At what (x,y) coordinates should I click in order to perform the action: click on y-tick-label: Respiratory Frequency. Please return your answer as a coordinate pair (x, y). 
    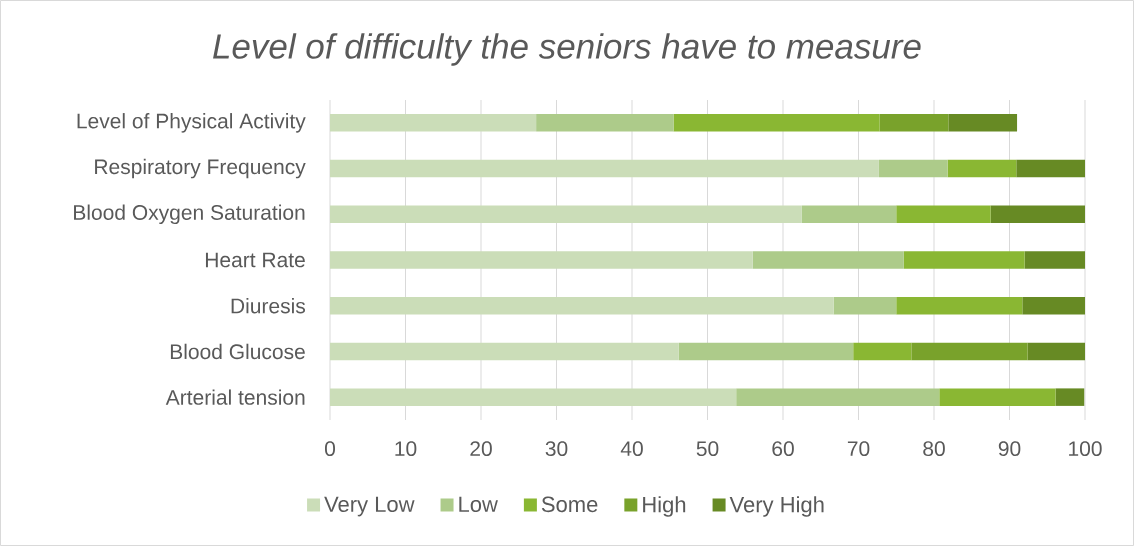
    Looking at the image, I should click on (200, 168).